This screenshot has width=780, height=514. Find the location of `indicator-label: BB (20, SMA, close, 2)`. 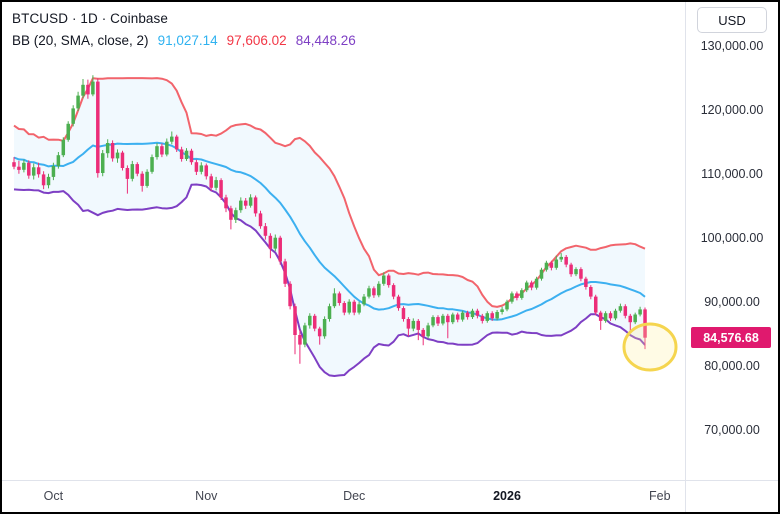

indicator-label: BB (20, SMA, close, 2) is located at coordinates (80, 40).